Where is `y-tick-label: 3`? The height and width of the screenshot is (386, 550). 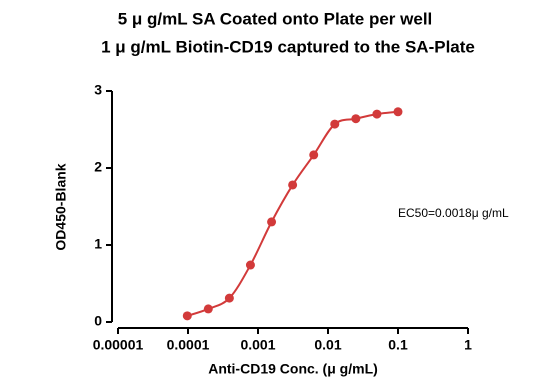
y-tick-label: 3 is located at coordinates (98, 90).